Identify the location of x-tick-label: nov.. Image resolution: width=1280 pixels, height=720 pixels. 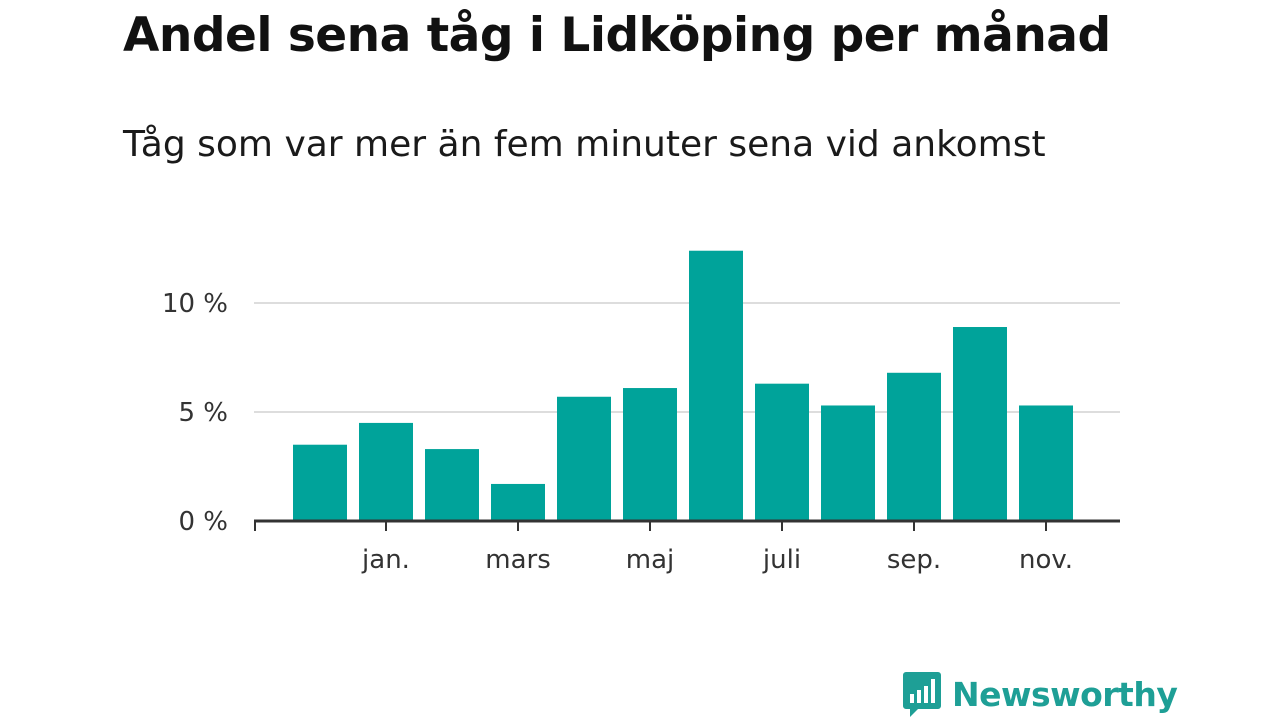
(1046, 560).